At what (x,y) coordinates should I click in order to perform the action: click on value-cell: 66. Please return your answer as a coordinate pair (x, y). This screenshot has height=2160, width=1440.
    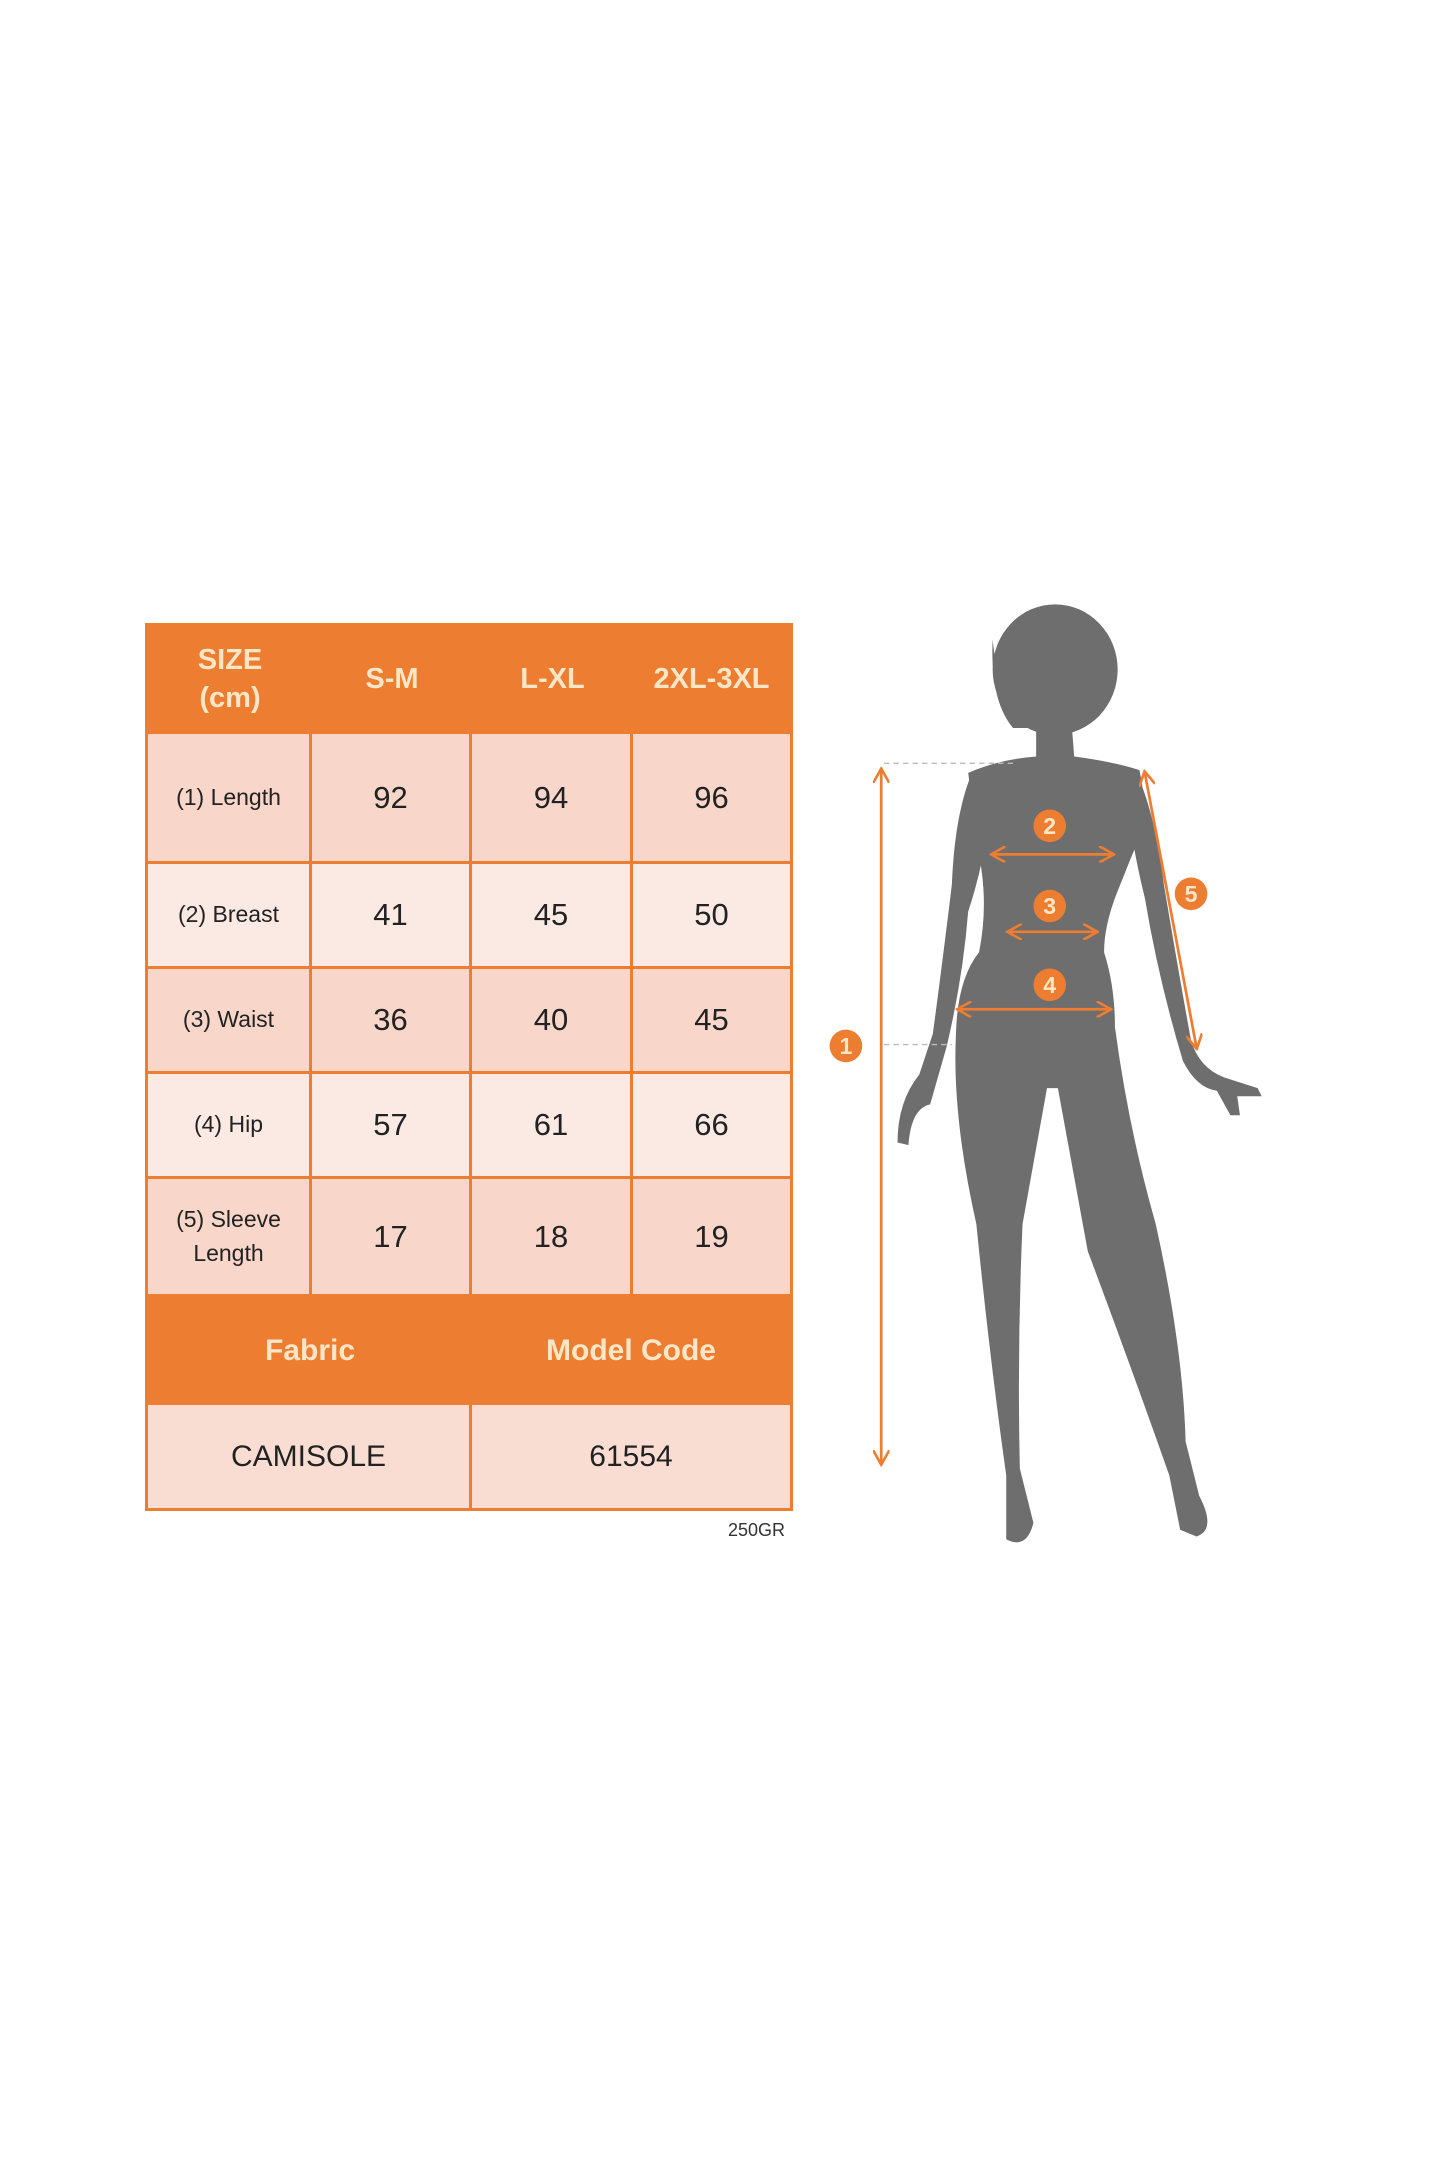
    Looking at the image, I should click on (711, 1126).